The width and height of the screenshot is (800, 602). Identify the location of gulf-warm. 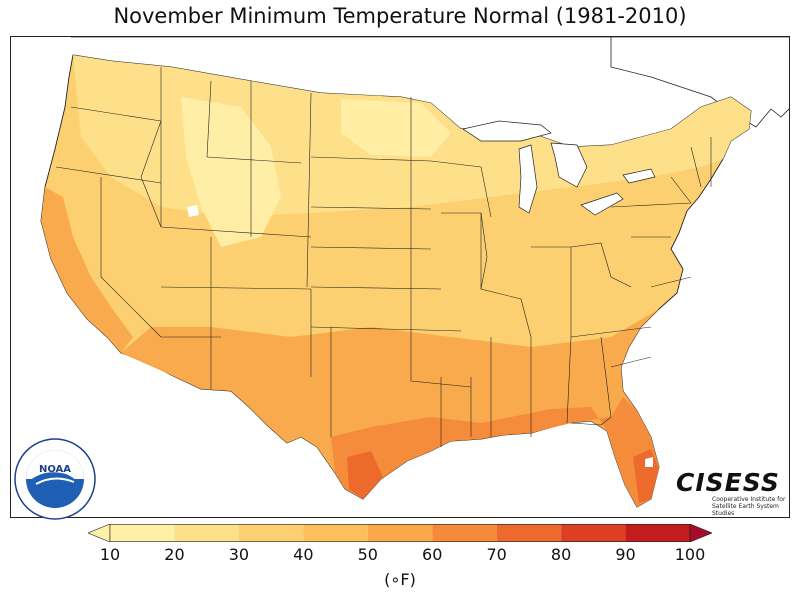
(495, 452).